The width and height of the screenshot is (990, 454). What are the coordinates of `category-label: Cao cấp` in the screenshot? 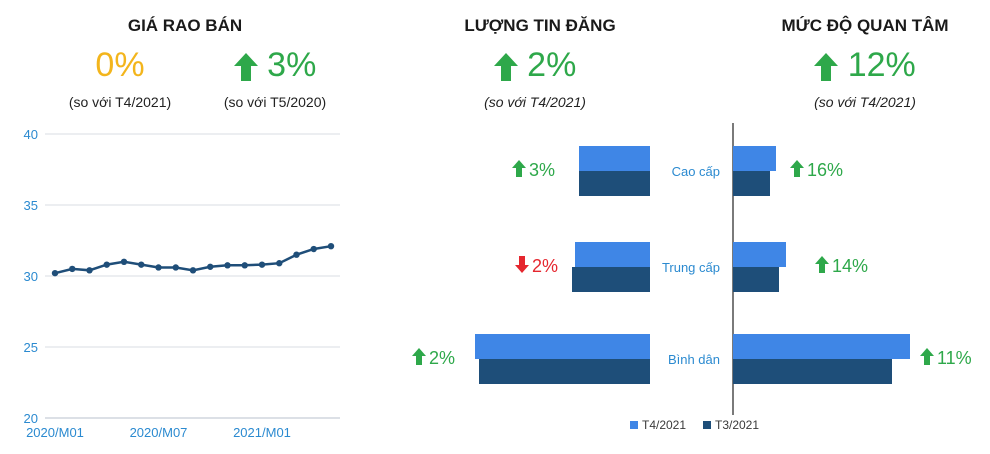 It's located at (696, 171).